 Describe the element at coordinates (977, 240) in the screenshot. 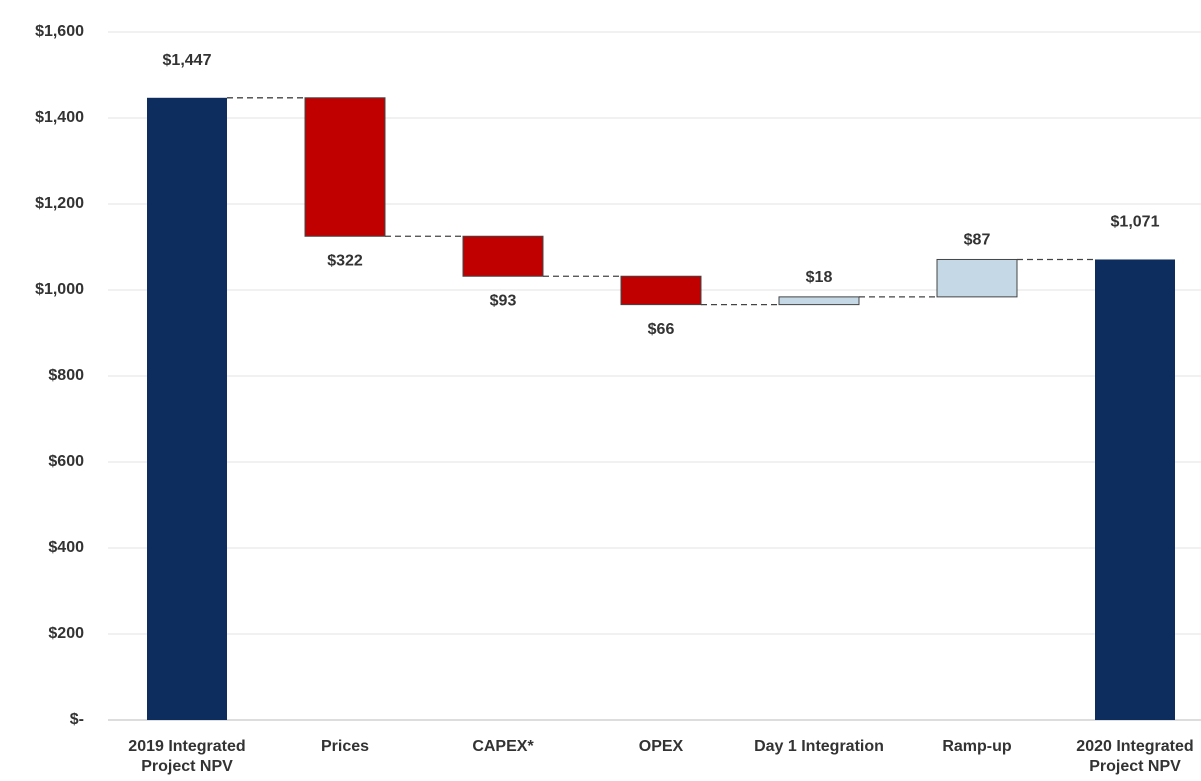

I see `data-label: $87` at that location.